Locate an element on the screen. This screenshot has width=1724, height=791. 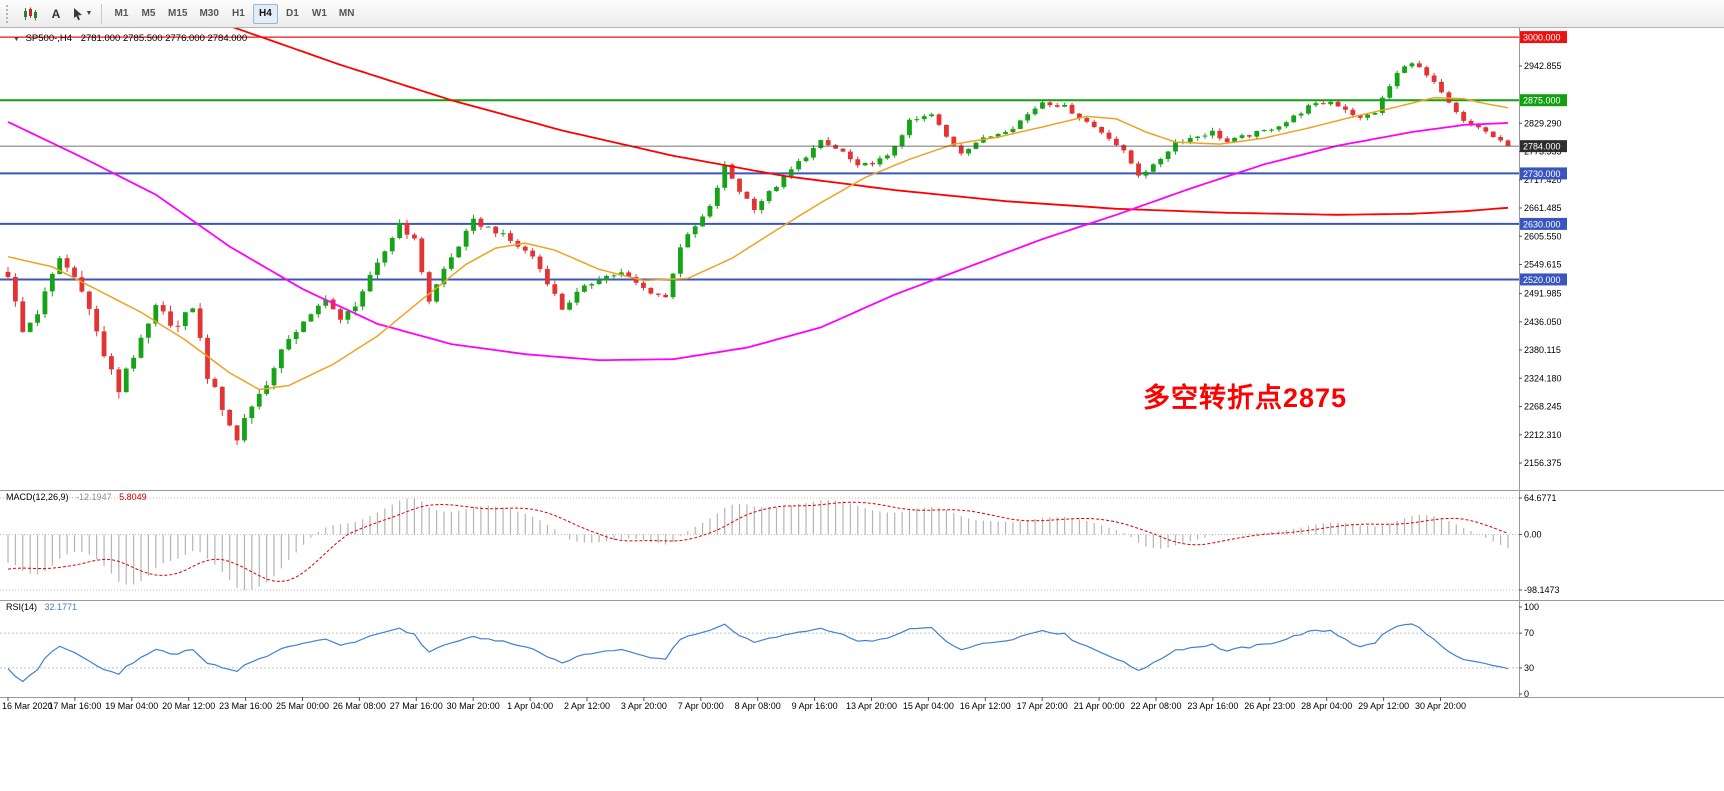
macd-indicator-label: MACD(12,26,9) -12.1947 5.8049 is located at coordinates (76, 497).